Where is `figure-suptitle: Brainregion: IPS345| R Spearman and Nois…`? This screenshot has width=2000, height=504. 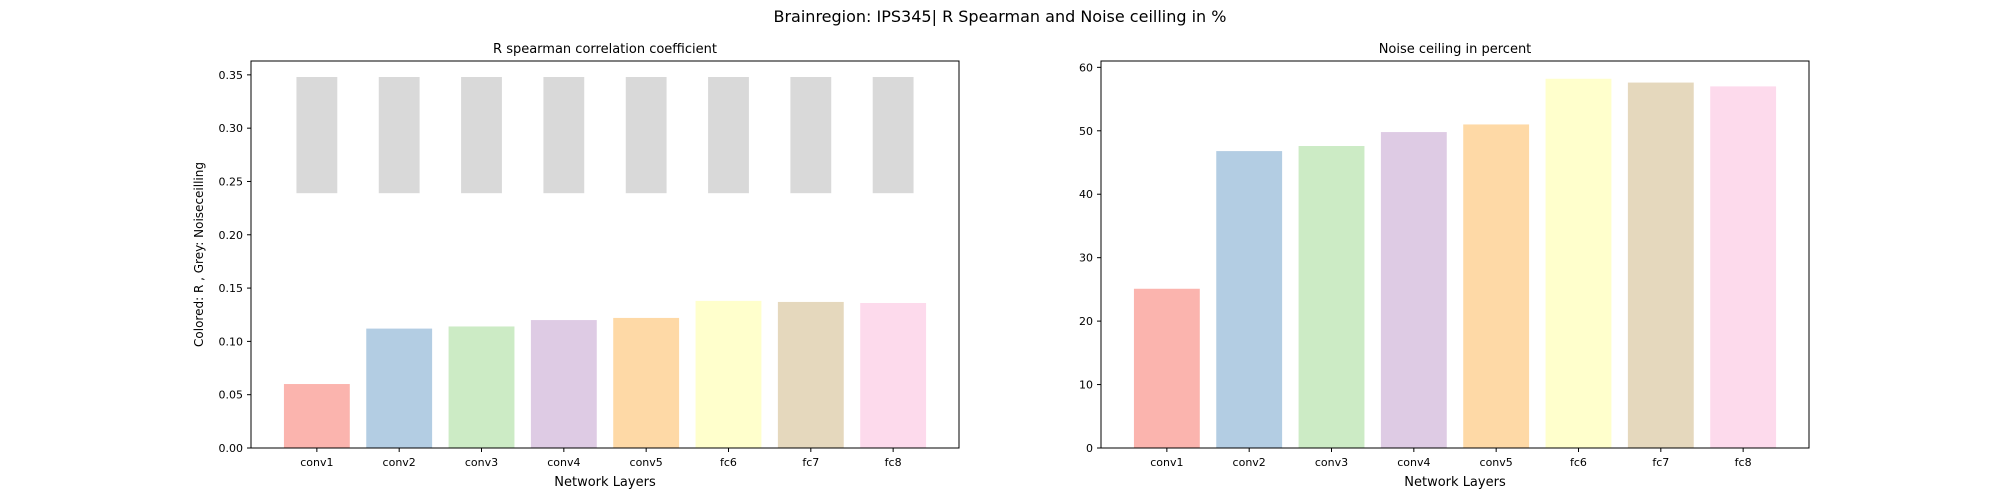 figure-suptitle: Brainregion: IPS345| R Spearman and Nois… is located at coordinates (1000, 16).